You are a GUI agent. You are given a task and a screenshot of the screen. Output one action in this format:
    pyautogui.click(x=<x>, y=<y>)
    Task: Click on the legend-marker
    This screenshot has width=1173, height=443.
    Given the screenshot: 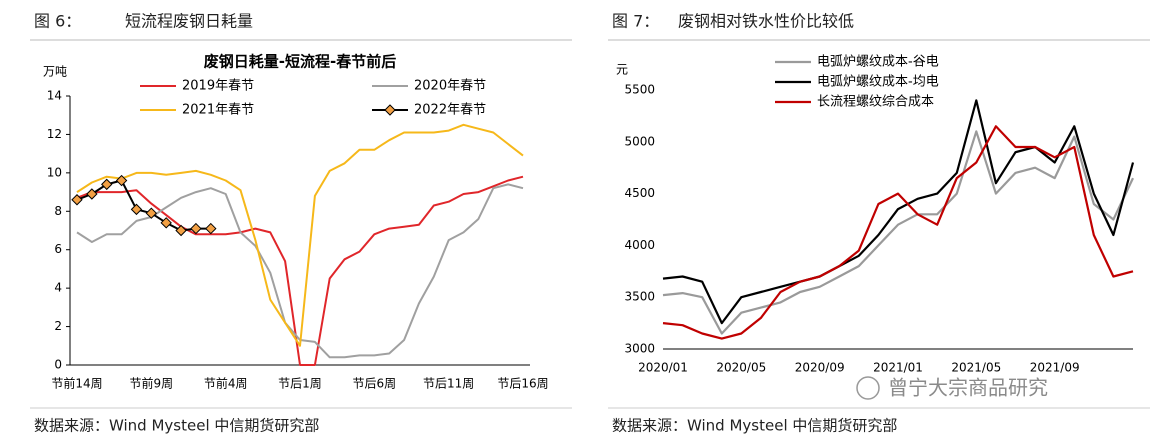 What is the action you would take?
    pyautogui.click(x=390, y=110)
    